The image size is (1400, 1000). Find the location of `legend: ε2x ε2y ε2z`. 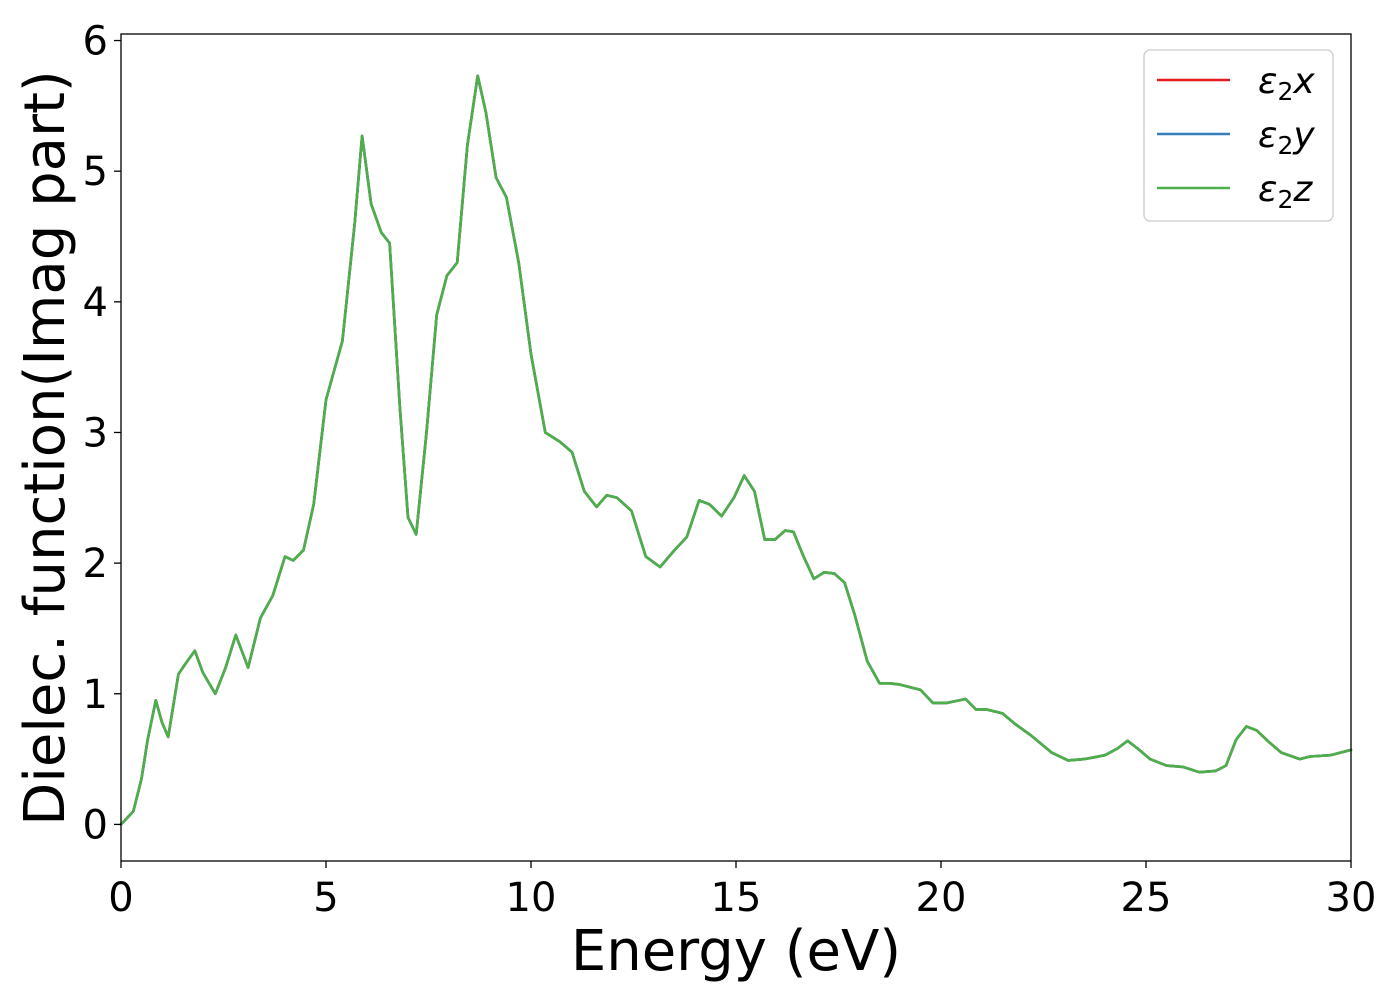

legend: ε2x ε2y ε2z is located at coordinates (1238, 135).